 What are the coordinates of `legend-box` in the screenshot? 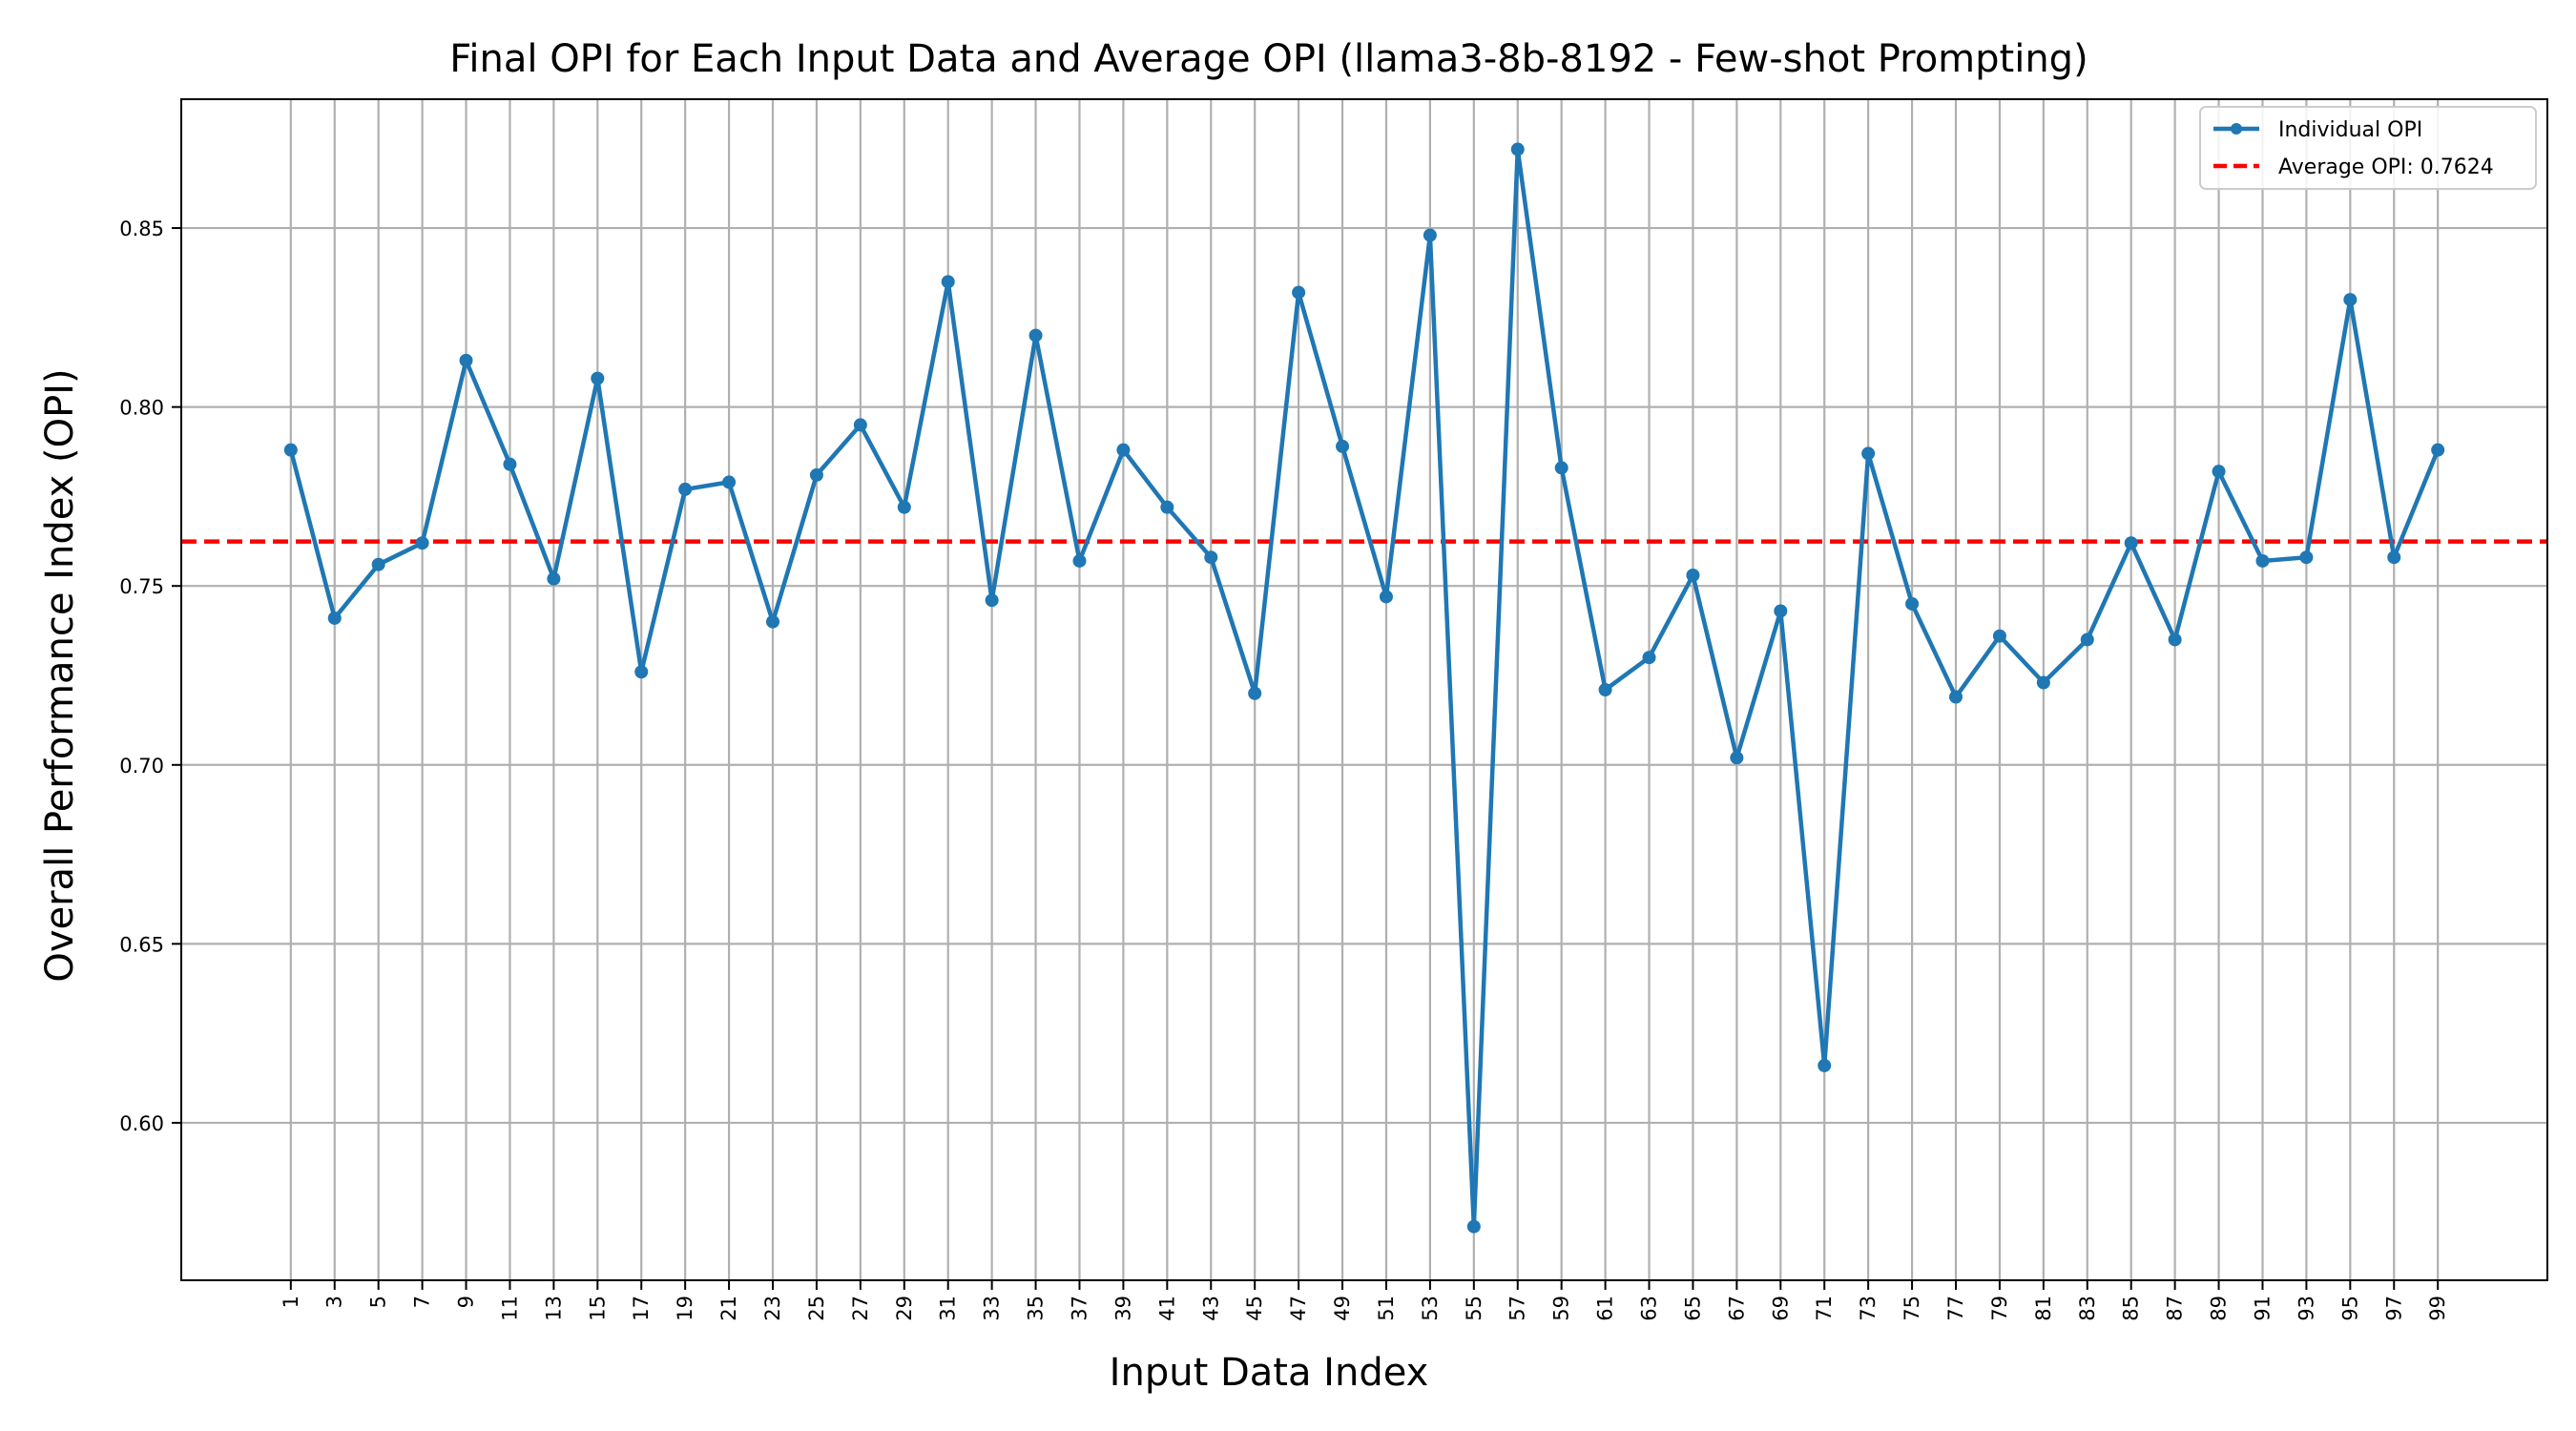 It's located at (2368, 148).